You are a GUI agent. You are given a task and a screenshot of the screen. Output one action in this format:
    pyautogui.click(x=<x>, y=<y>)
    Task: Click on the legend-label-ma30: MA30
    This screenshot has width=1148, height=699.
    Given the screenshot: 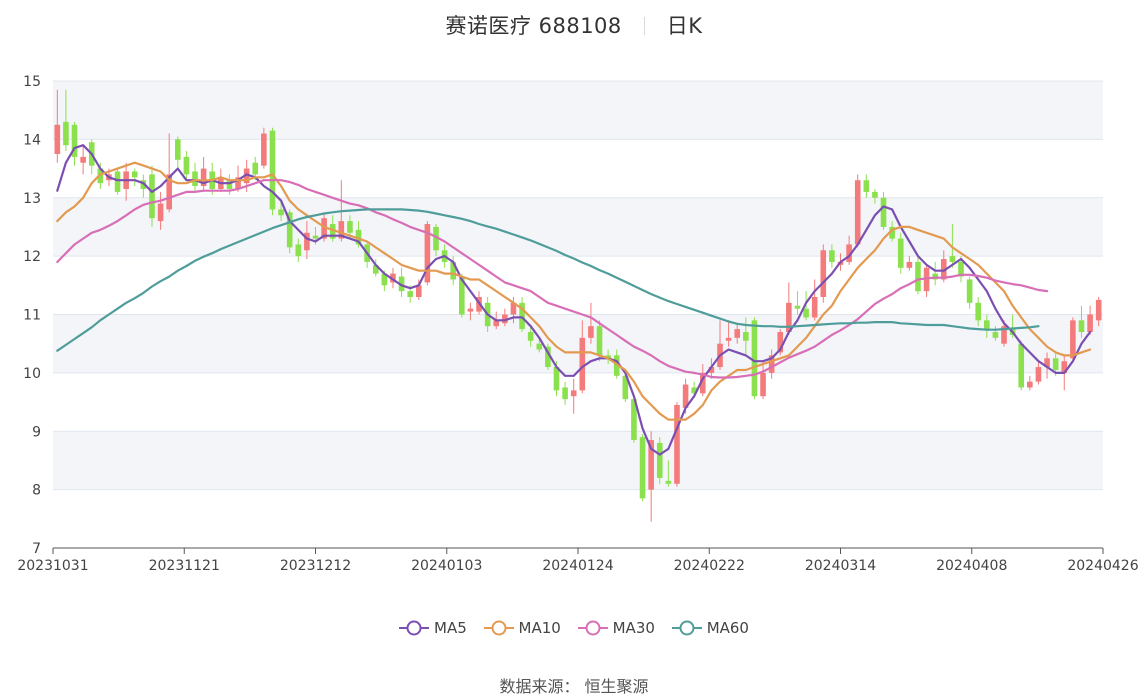 What is the action you would take?
    pyautogui.click(x=633, y=628)
    